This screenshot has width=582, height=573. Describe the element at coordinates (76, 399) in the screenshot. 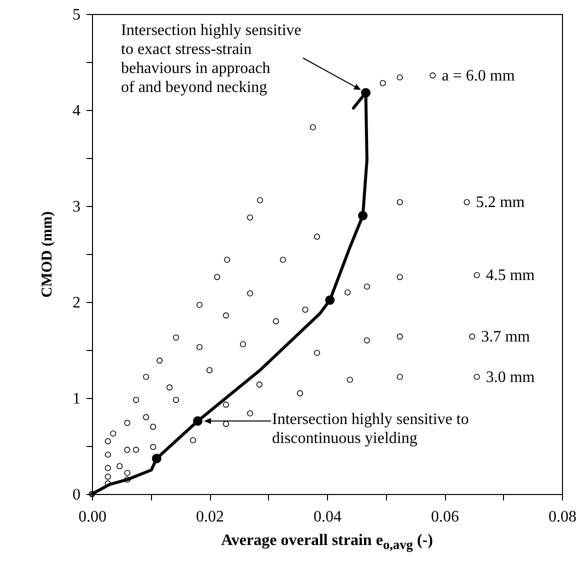

I see `y-tick-label: 1` at that location.